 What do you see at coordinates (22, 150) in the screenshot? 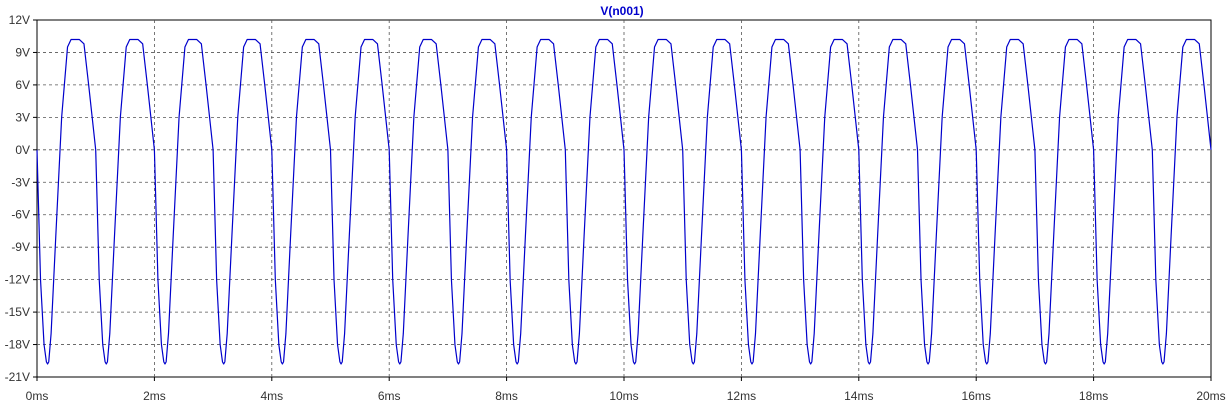
I see `y-tick-label: 0V` at bounding box center [22, 150].